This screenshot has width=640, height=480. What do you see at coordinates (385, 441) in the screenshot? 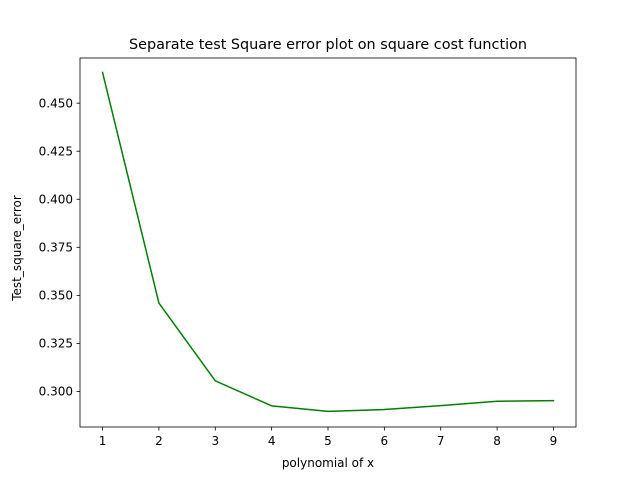
I see `x-tick-label: 6` at bounding box center [385, 441].